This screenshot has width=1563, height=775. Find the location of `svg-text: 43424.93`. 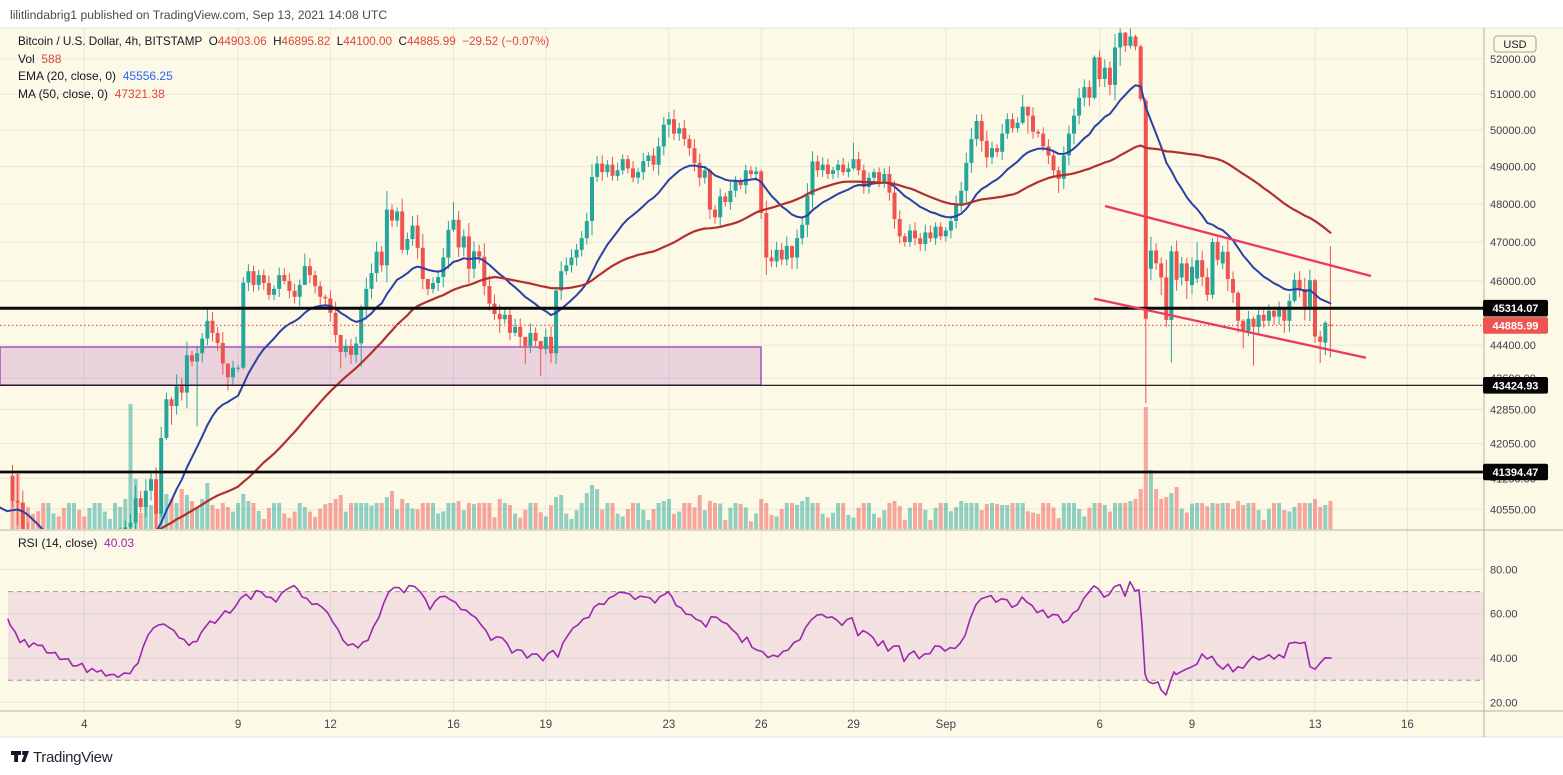

svg-text: 43424.93 is located at coordinates (1516, 386).